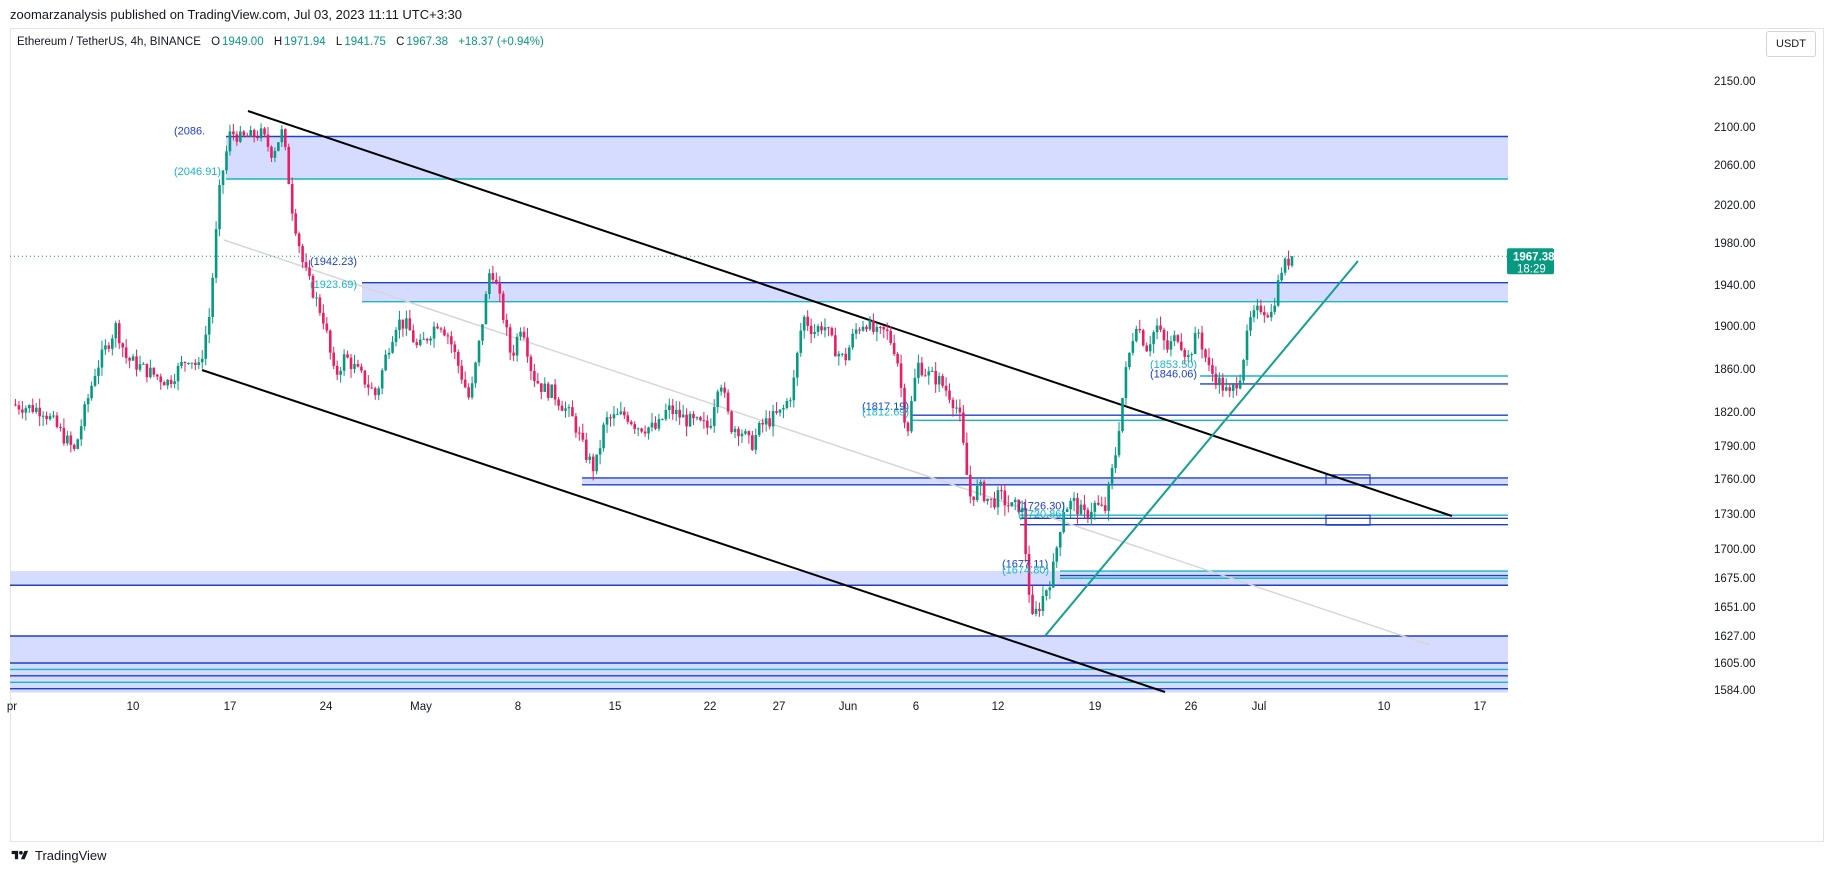  Describe the element at coordinates (1791, 44) in the screenshot. I see `currency-button: USDT` at that location.